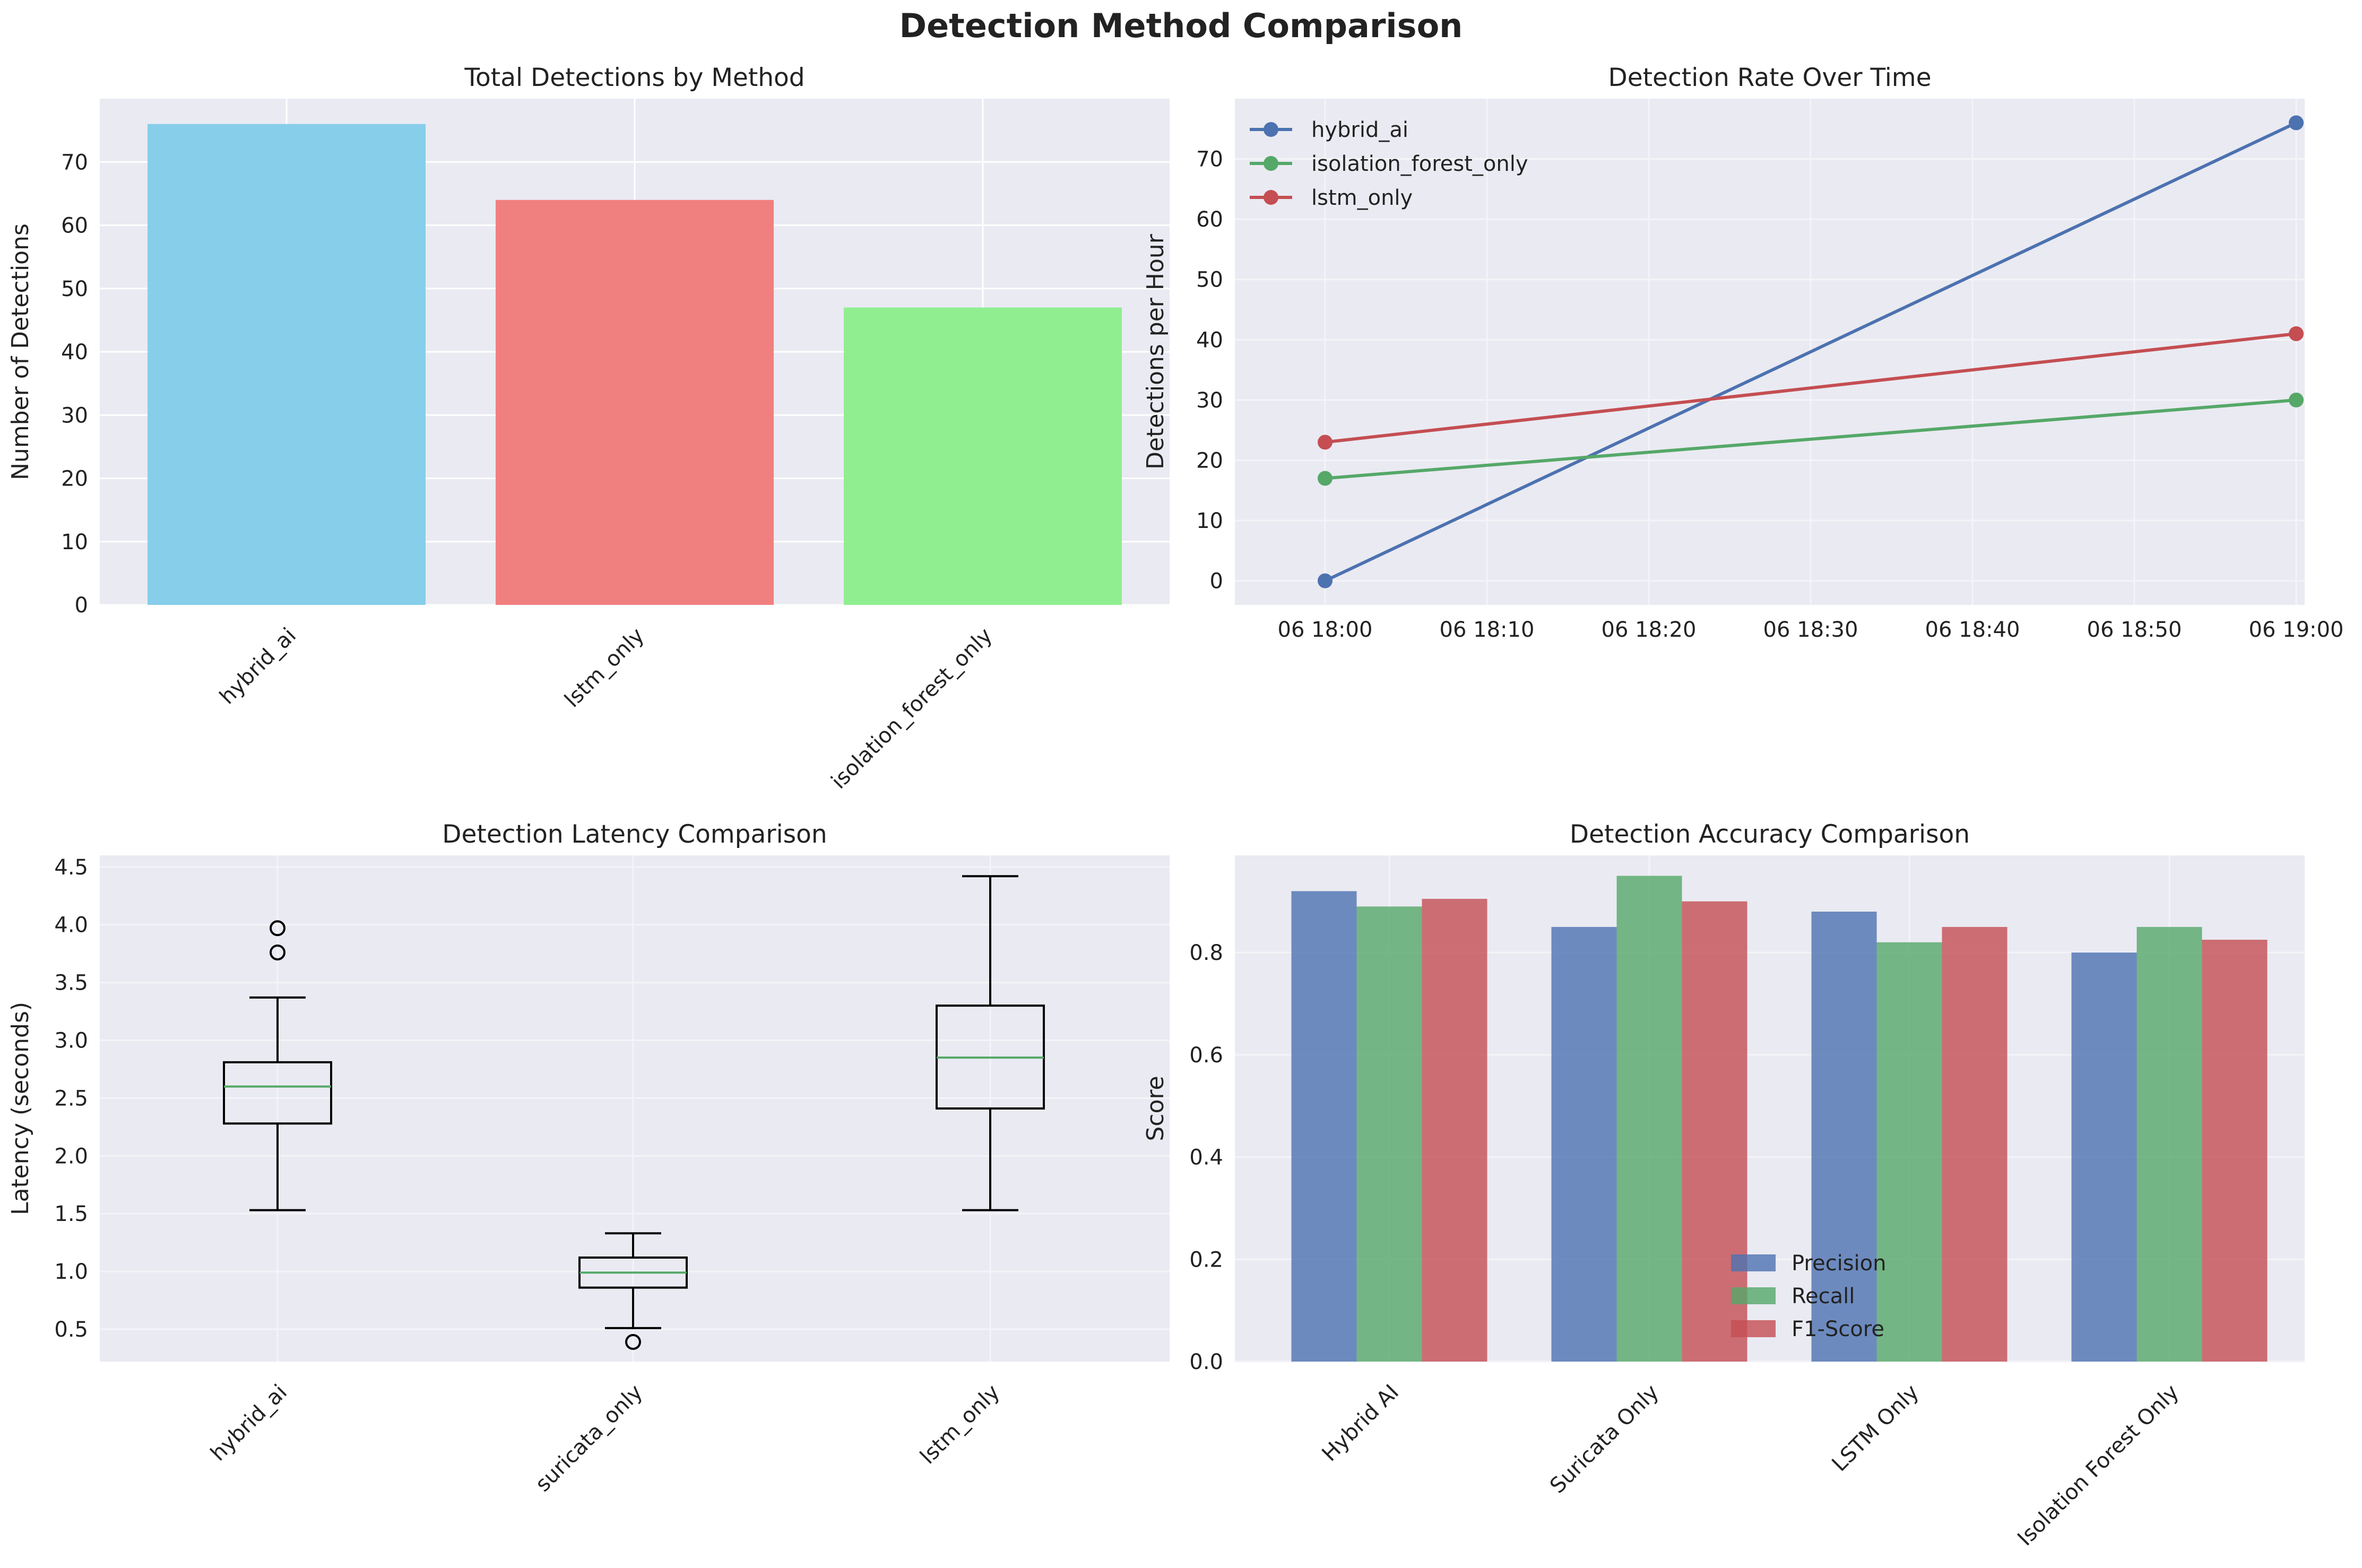 The width and height of the screenshot is (2362, 1568). I want to click on series-line-hybrid_ai, so click(1810, 352).